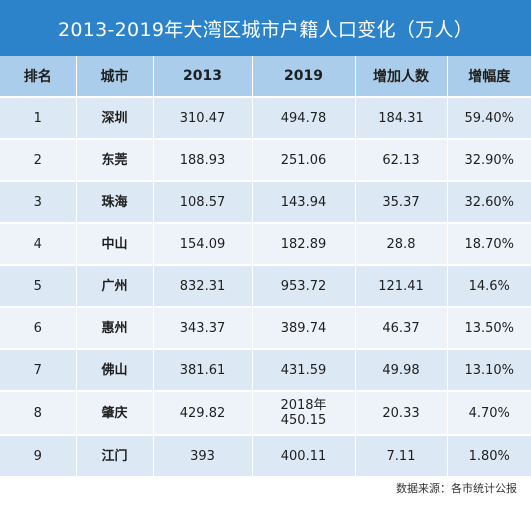 Image resolution: width=531 pixels, height=505 pixels. Describe the element at coordinates (38, 456) in the screenshot. I see `cell-rank: 9` at that location.